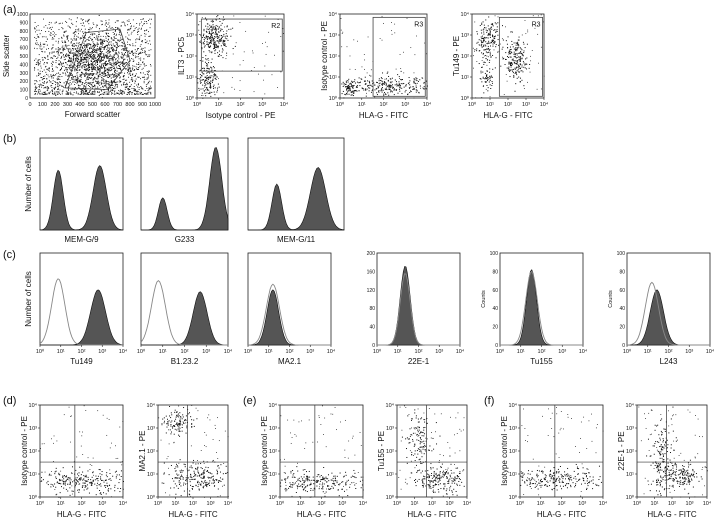  I want to click on c4-xtick-label: 10⁰, so click(377, 351).